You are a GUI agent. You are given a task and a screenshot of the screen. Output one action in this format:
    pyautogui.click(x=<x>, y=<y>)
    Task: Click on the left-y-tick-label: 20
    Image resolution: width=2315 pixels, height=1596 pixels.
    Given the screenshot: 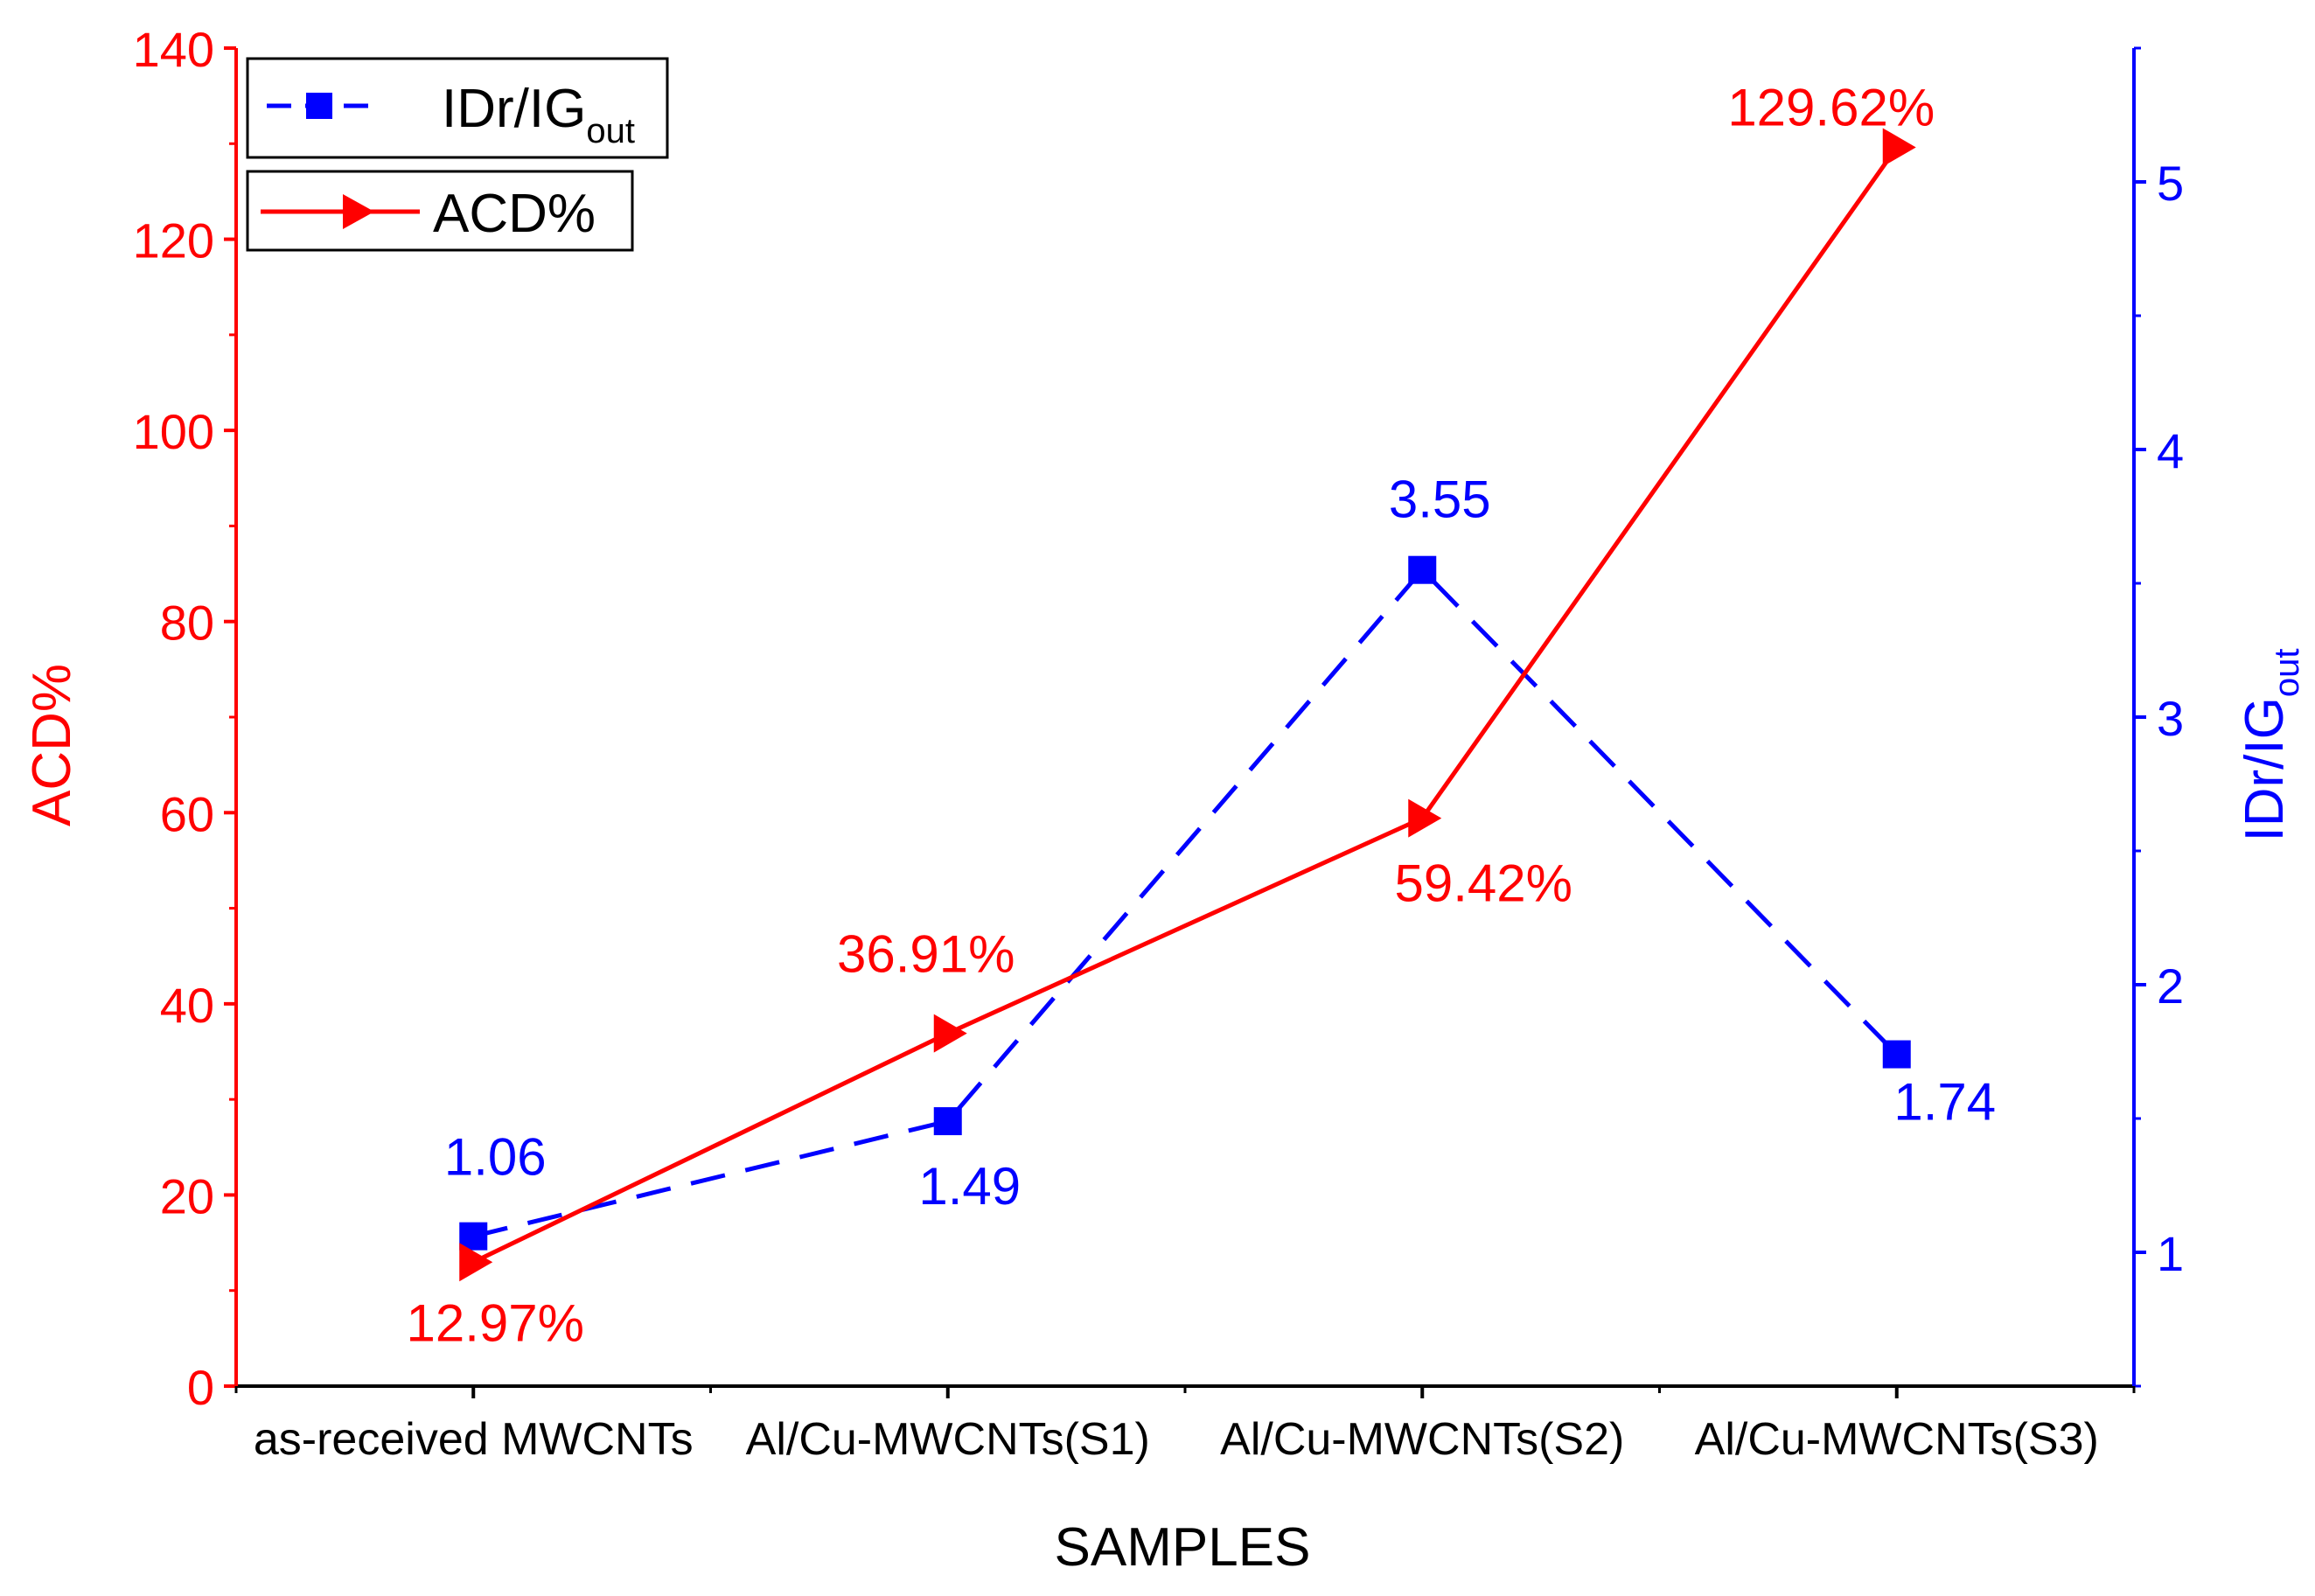 What is the action you would take?
    pyautogui.click(x=187, y=1195)
    